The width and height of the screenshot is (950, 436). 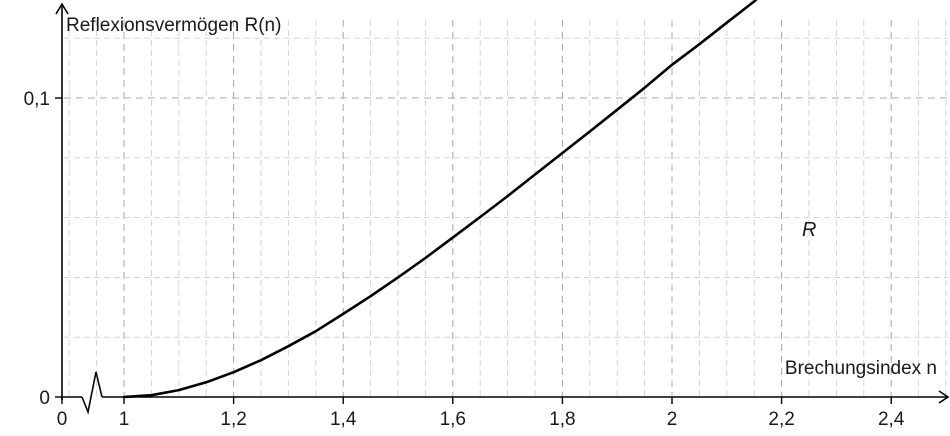 I want to click on x-axis-arrowhead, so click(x=944, y=397).